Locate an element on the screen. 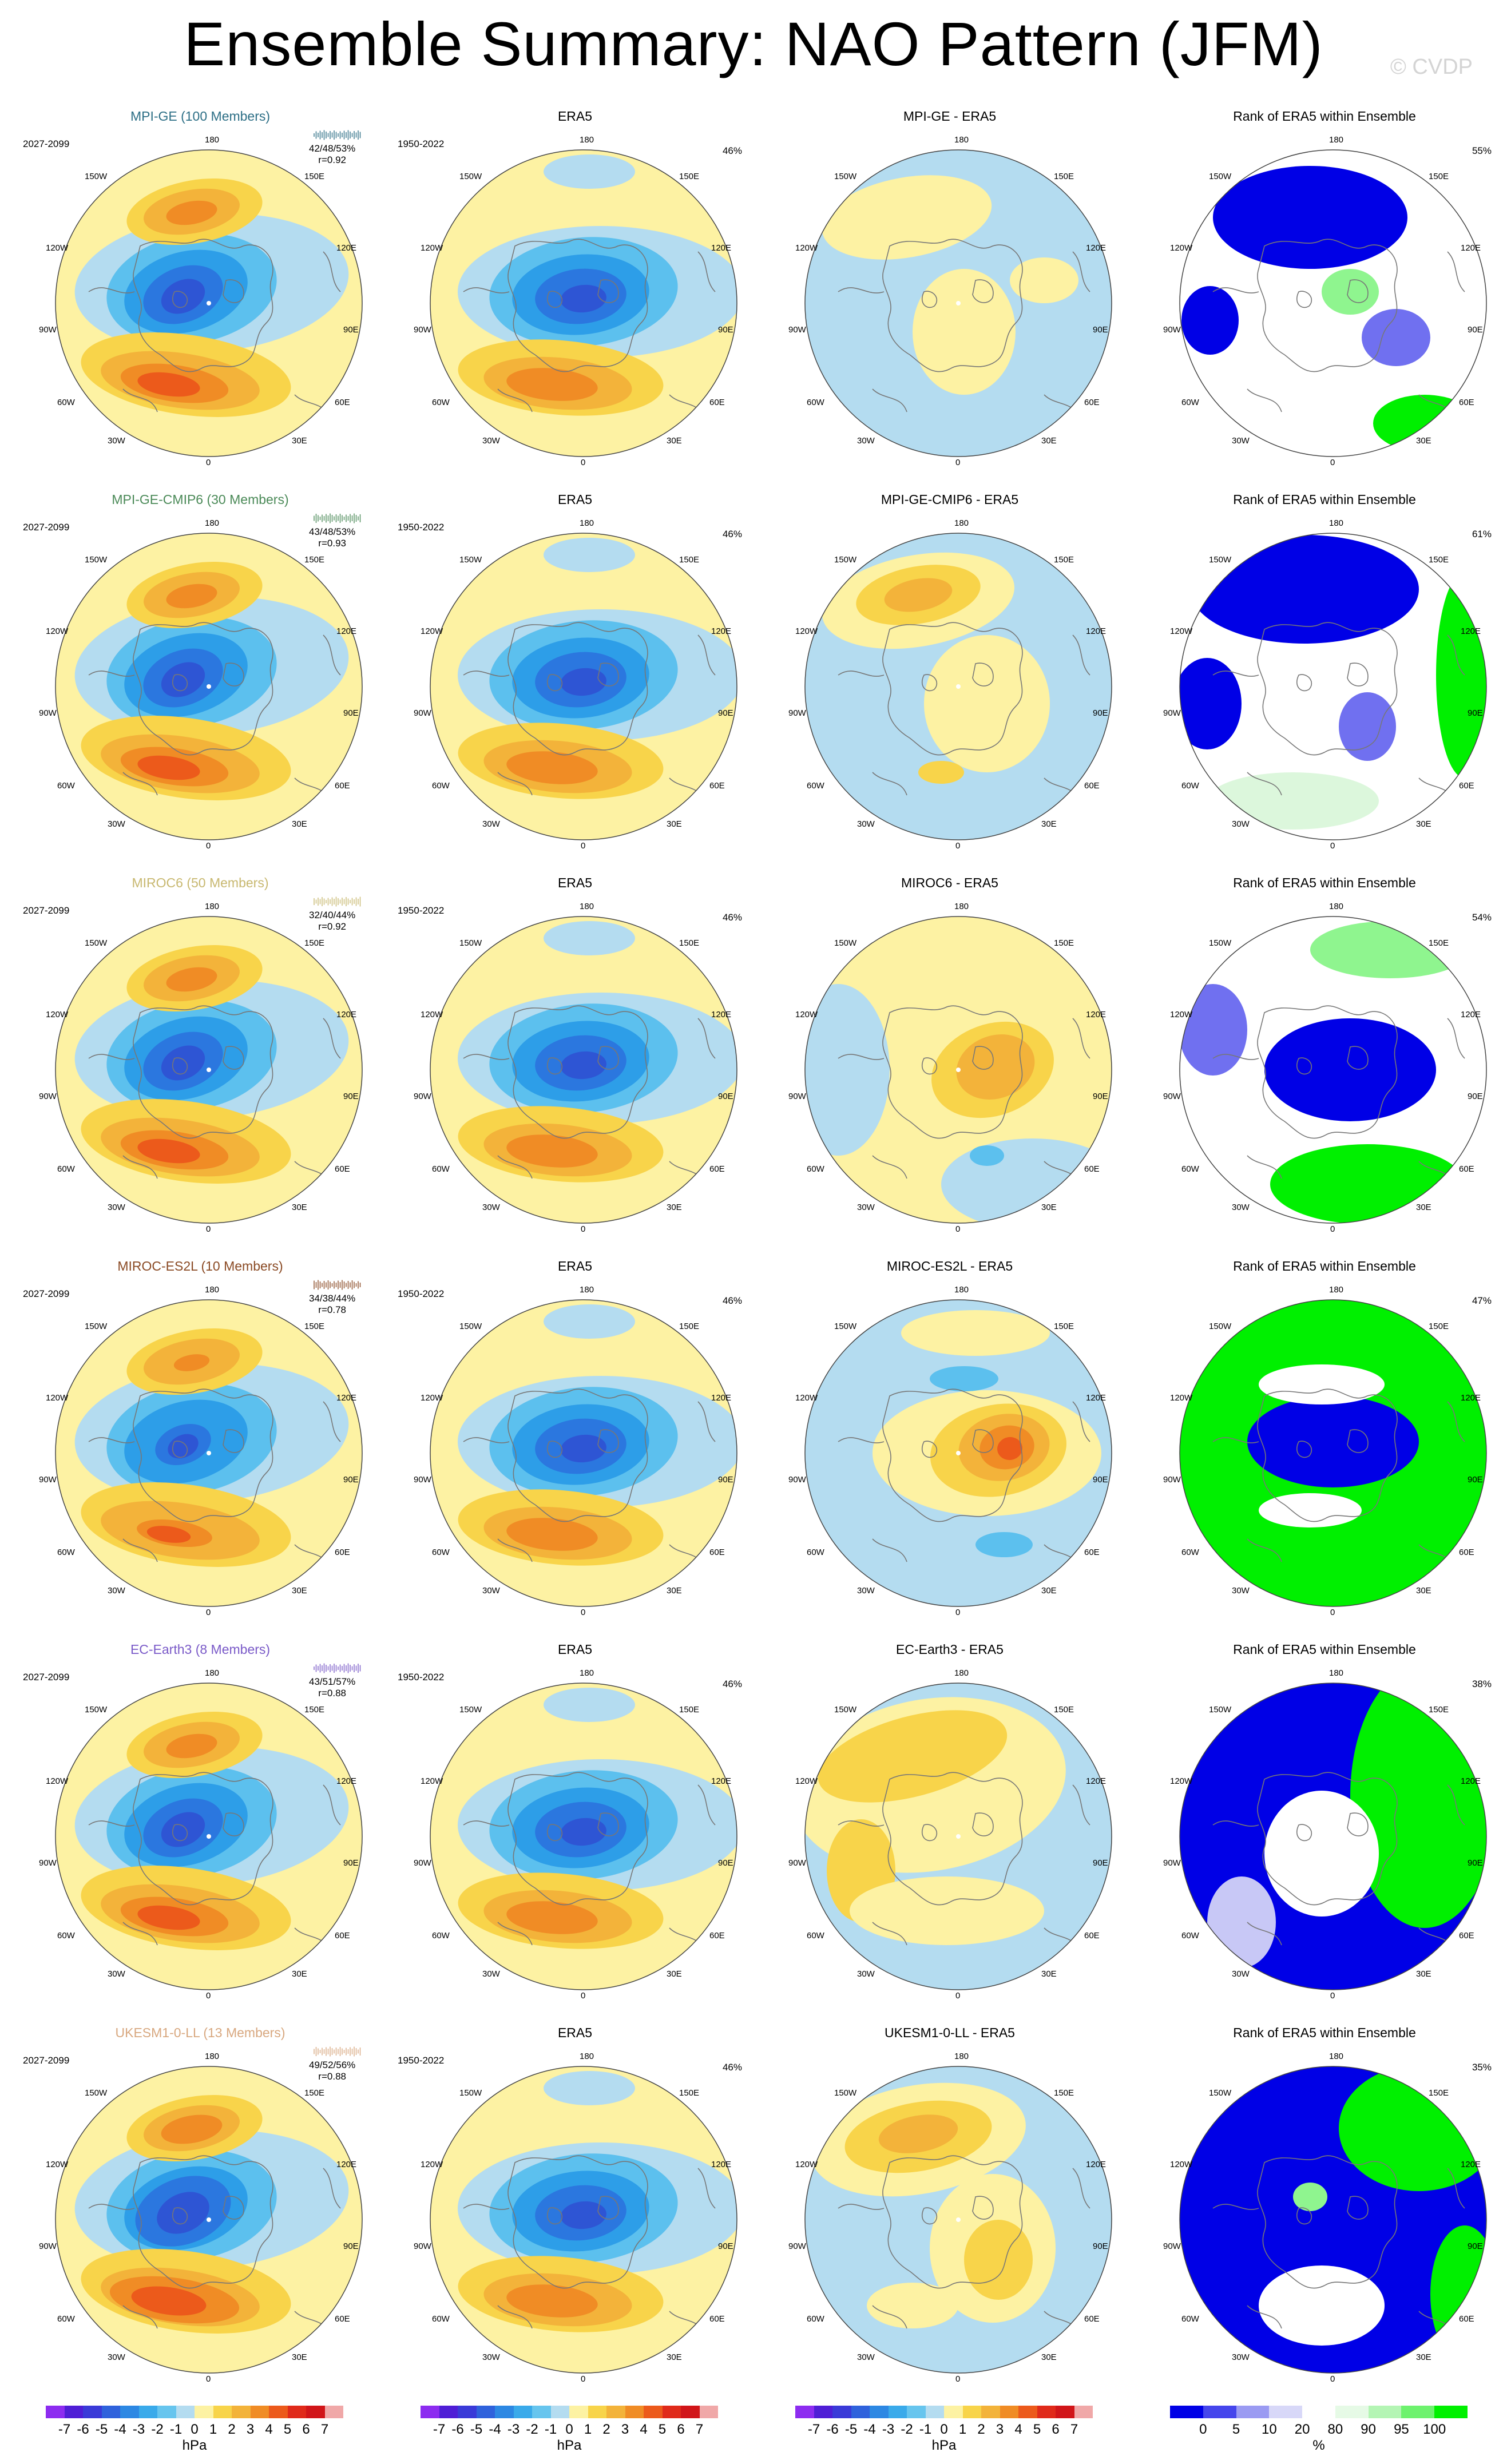 The width and height of the screenshot is (1507, 2464). pattern-correlation-label: r=0.92 is located at coordinates (332, 926).